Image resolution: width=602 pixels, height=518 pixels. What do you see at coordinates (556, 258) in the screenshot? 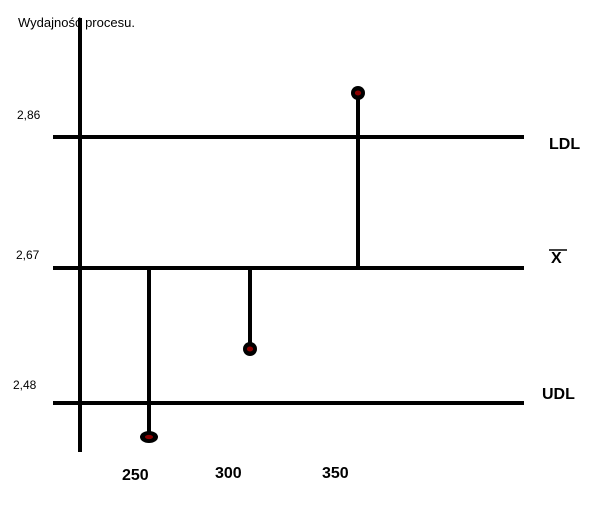
I see `ref-line-label-x: X` at bounding box center [556, 258].